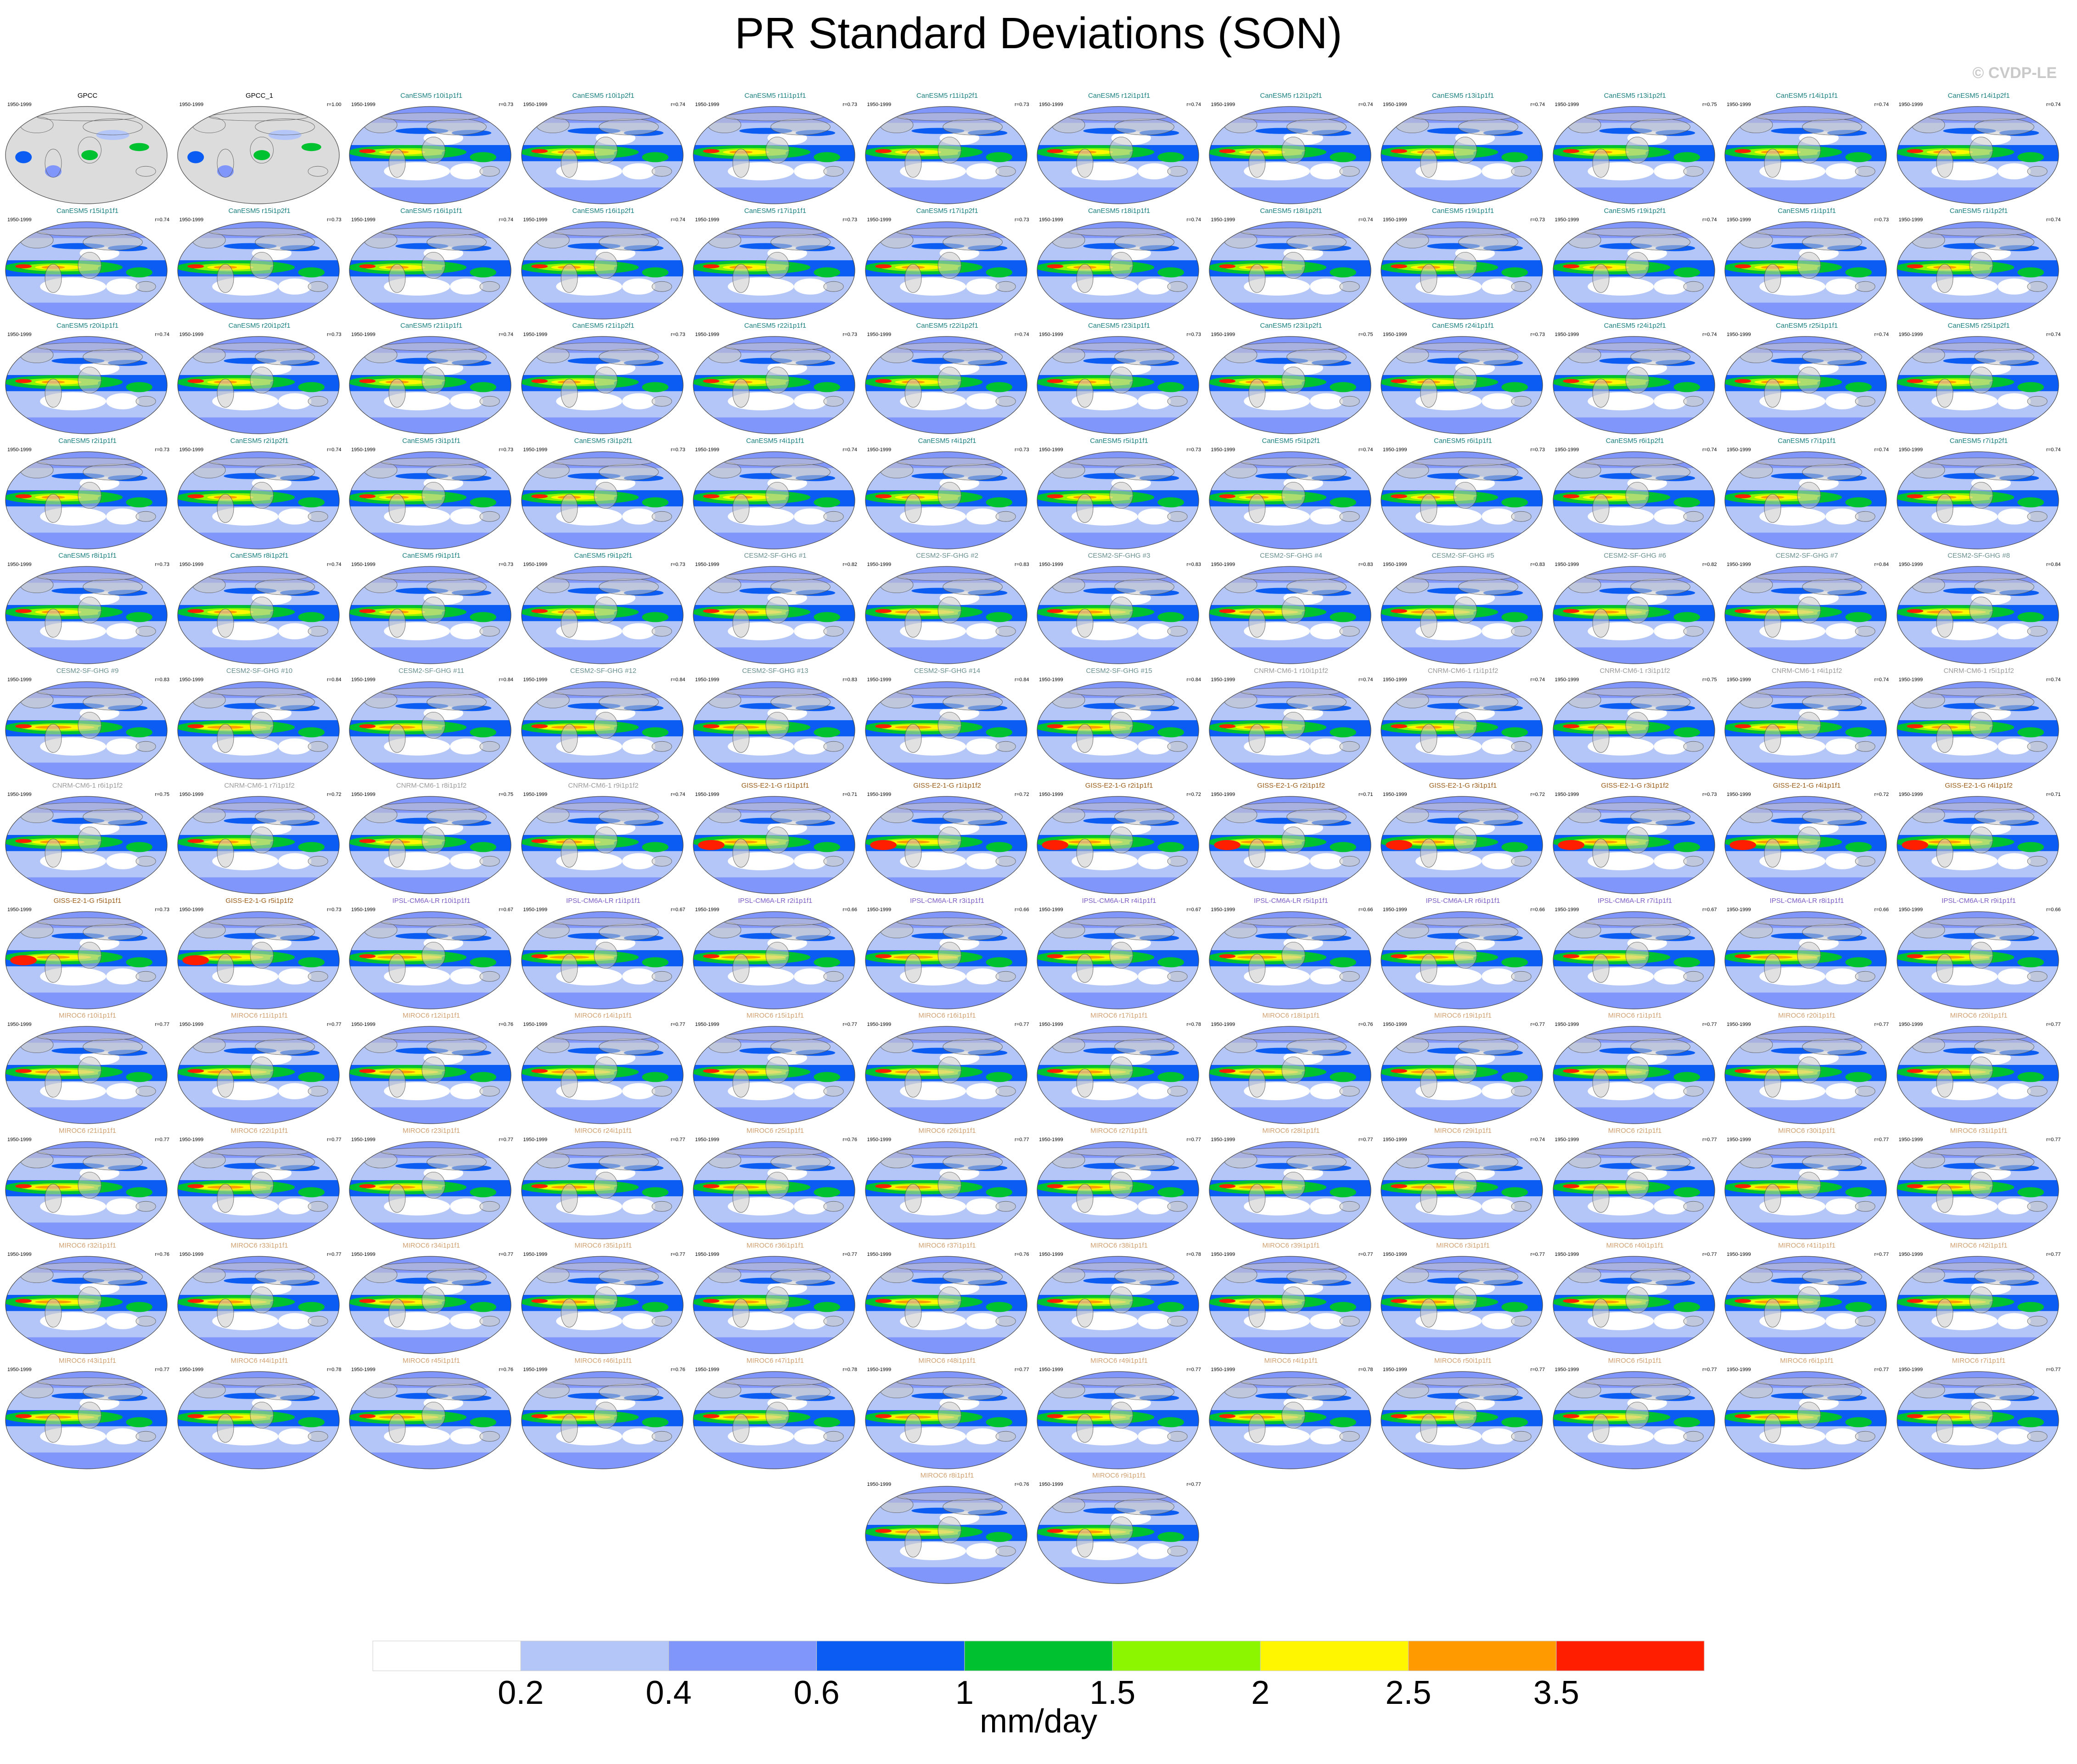 The image size is (2077, 1764). Describe the element at coordinates (850, 794) in the screenshot. I see `panel-correlation: r=0.71` at that location.